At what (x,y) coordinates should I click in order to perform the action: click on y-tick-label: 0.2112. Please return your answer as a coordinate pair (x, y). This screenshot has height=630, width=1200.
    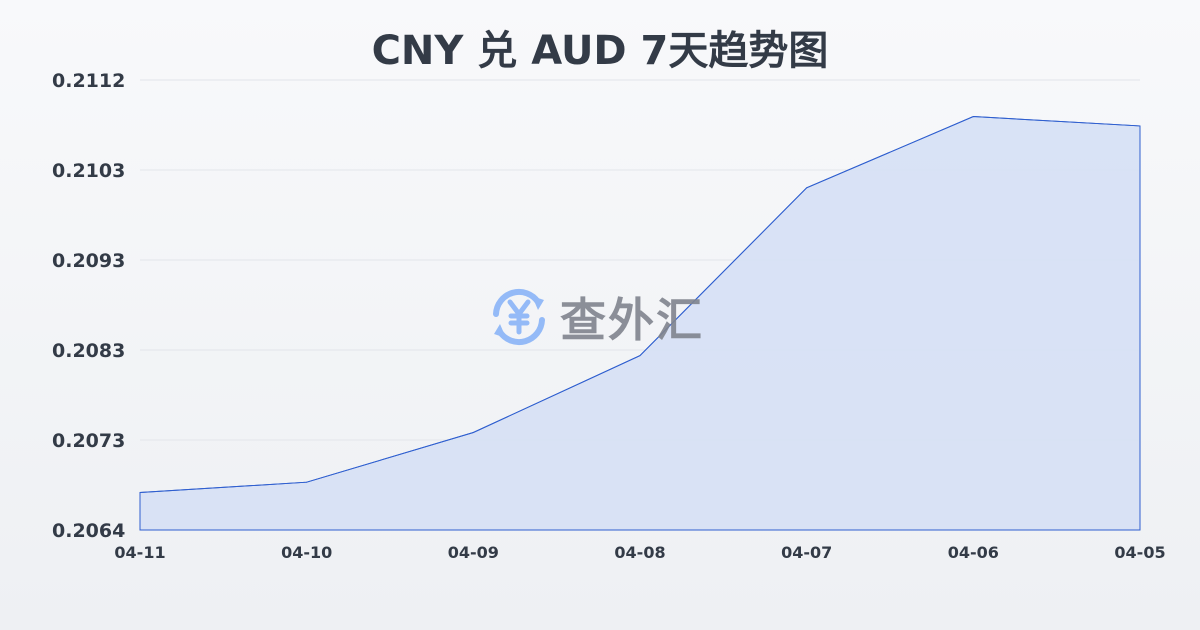
    Looking at the image, I should click on (88, 81).